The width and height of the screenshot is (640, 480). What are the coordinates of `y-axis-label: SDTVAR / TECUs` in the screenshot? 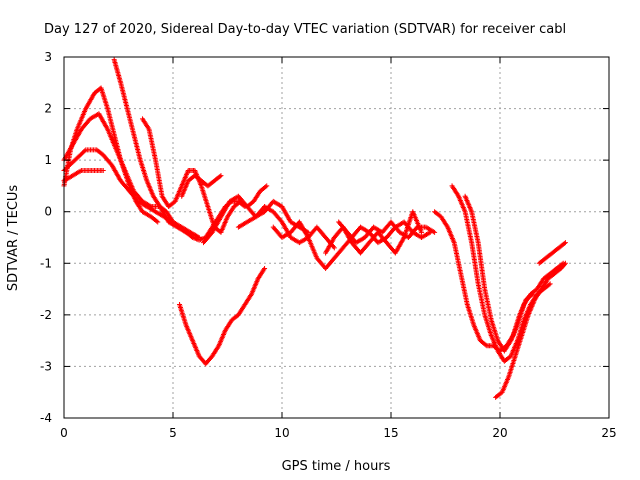 It's located at (13, 238).